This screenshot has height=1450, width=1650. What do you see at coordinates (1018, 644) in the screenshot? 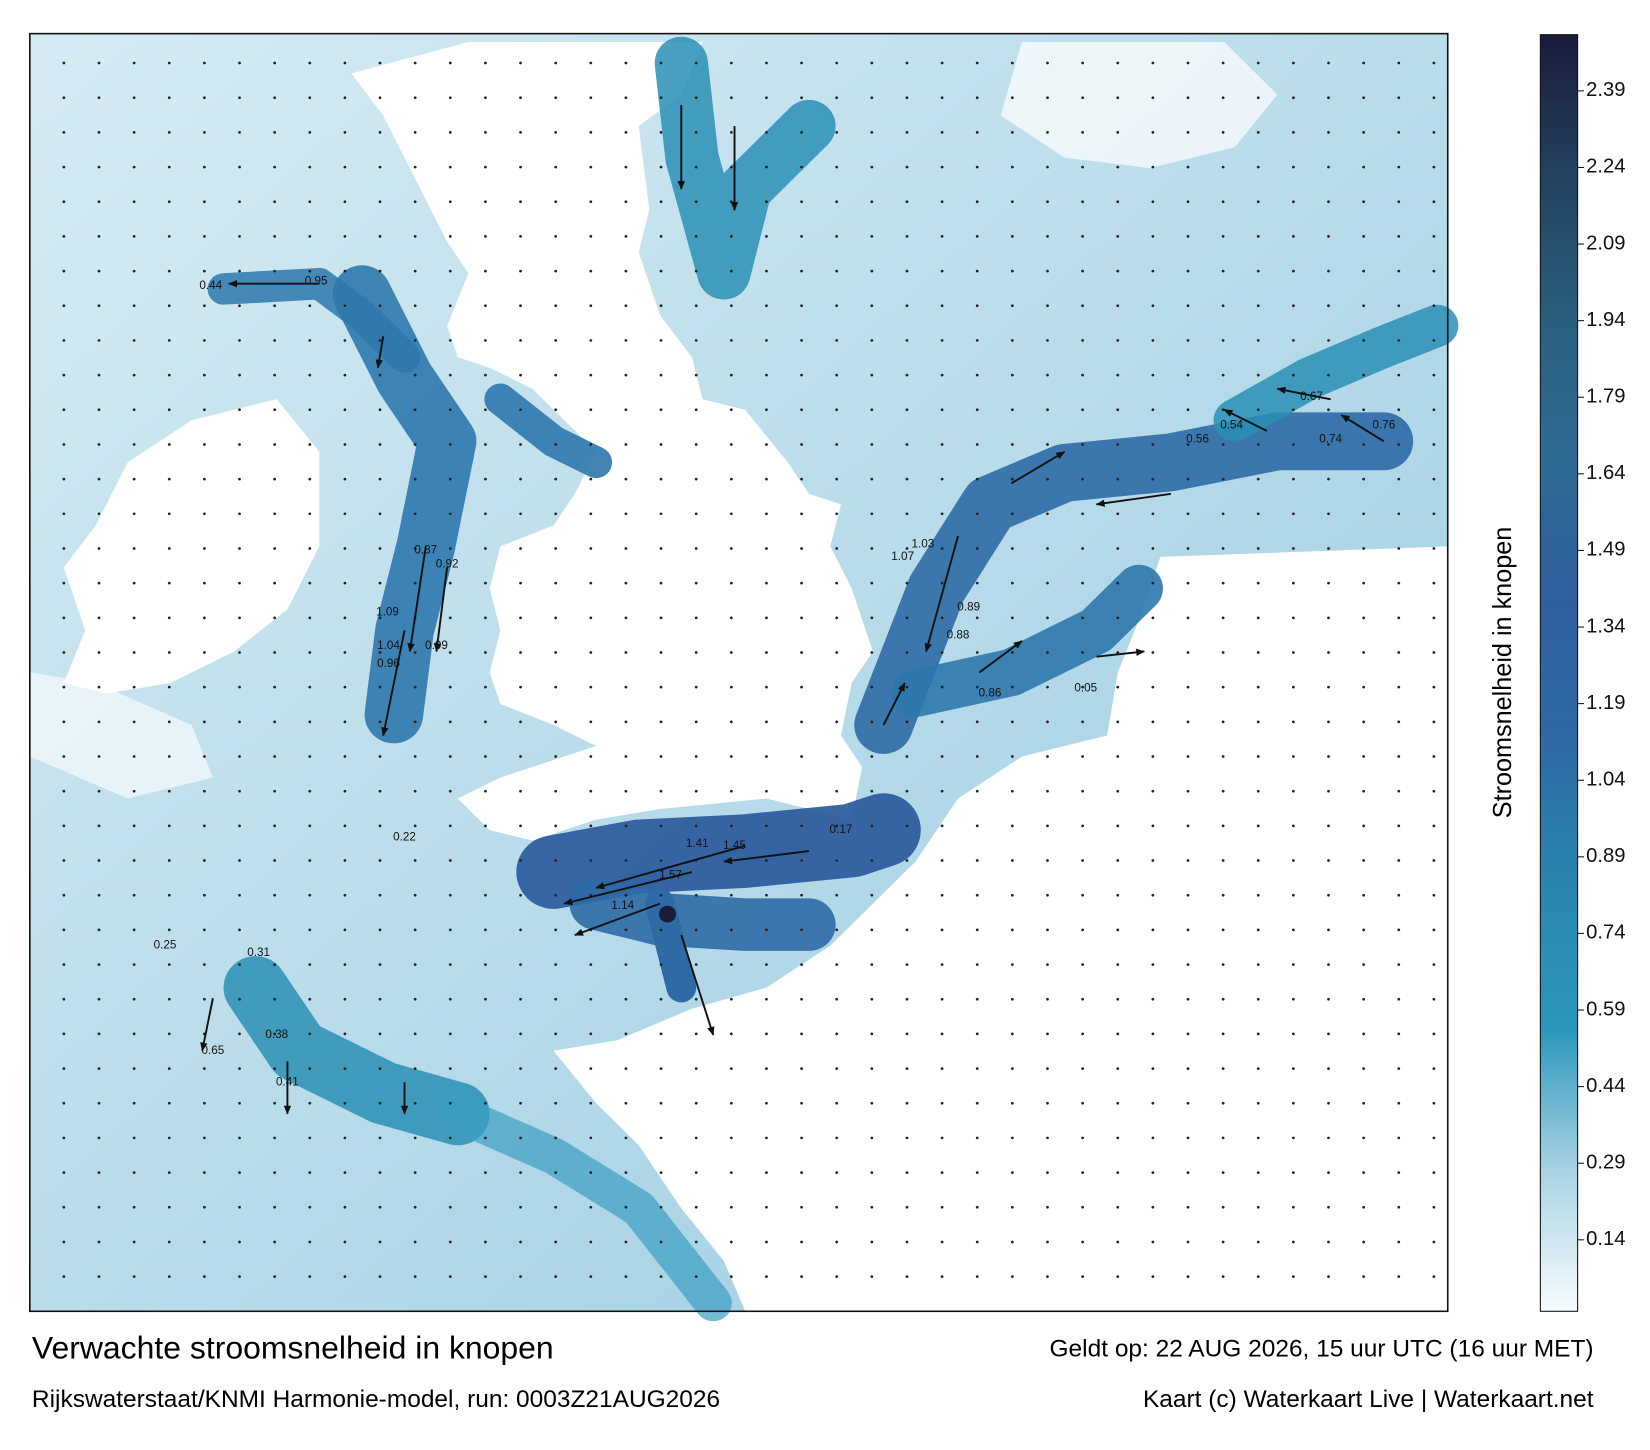
I see `arrow-head` at bounding box center [1018, 644].